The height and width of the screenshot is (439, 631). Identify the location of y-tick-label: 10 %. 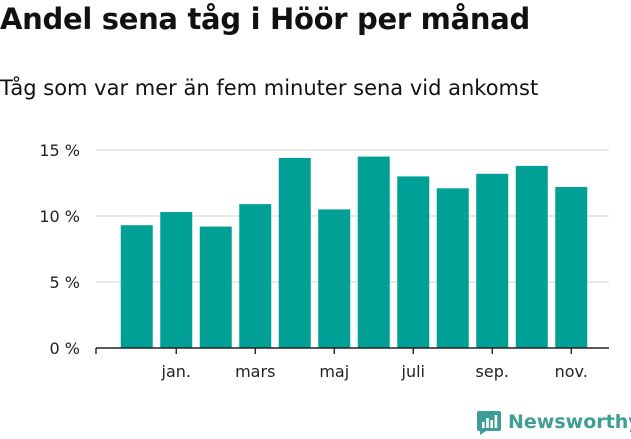
(59, 216).